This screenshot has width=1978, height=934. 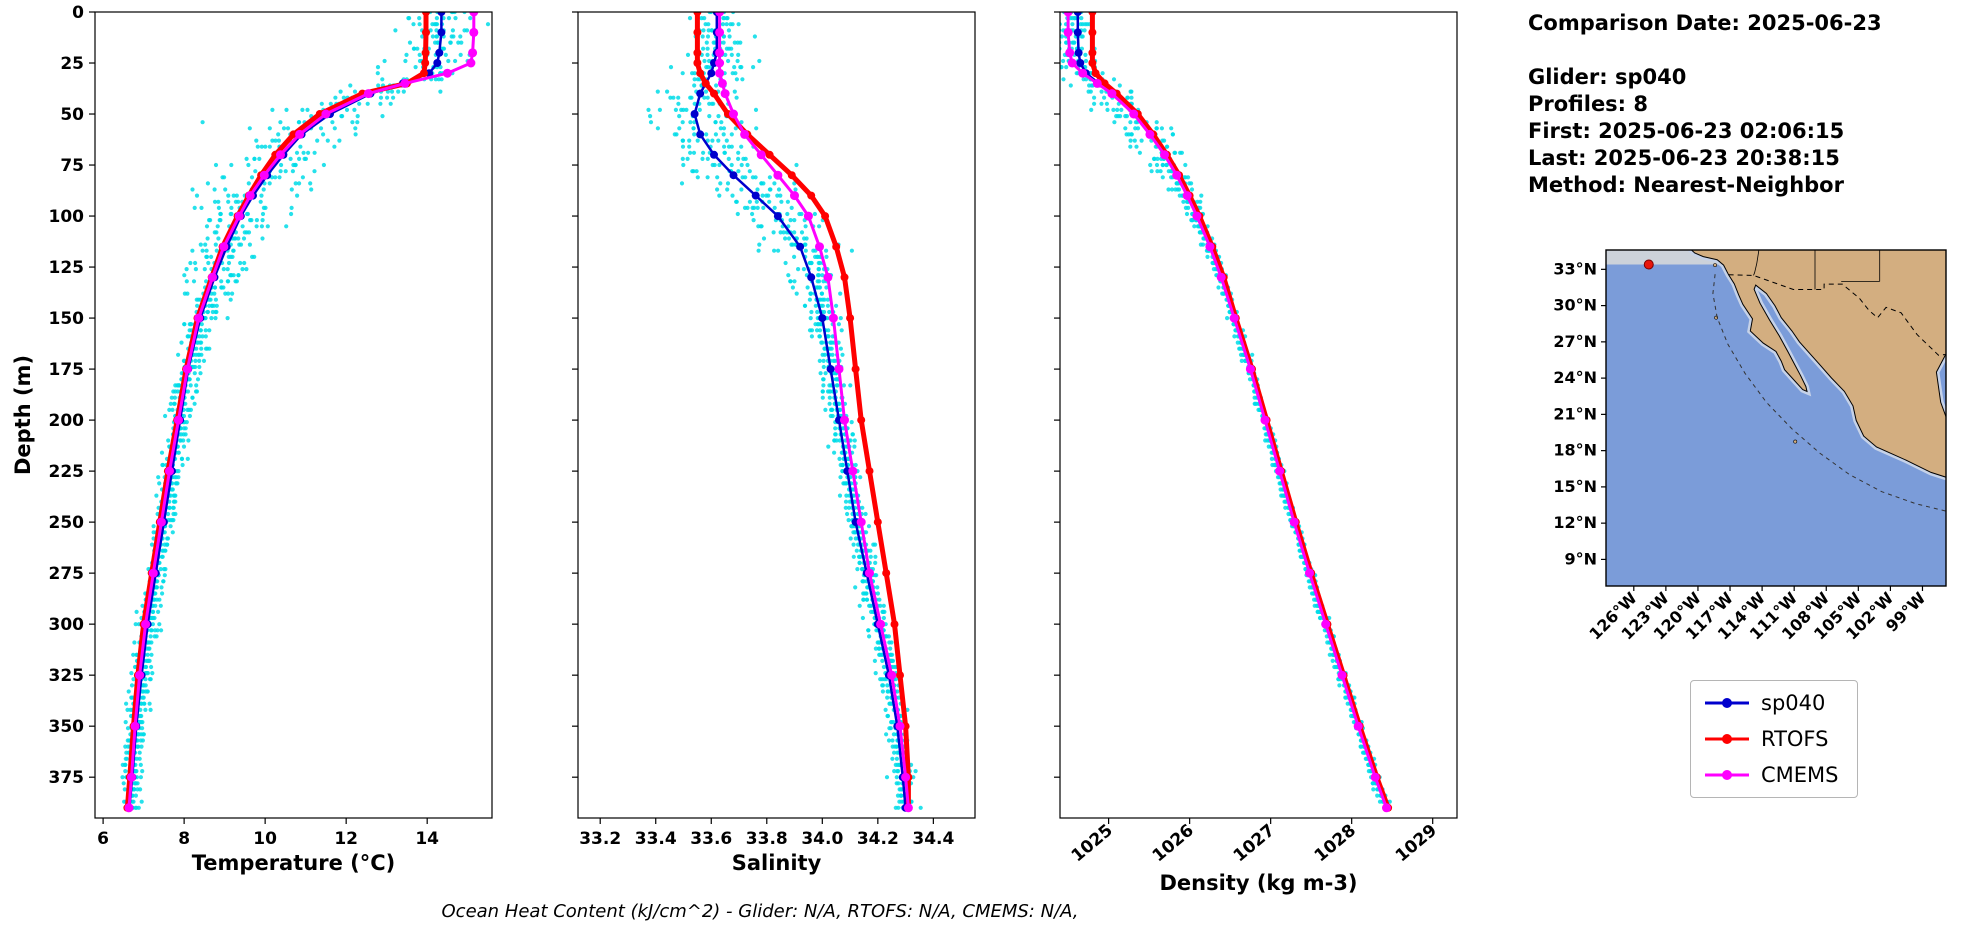 What do you see at coordinates (1575, 341) in the screenshot?
I see `svg-text: 27°N` at bounding box center [1575, 341].